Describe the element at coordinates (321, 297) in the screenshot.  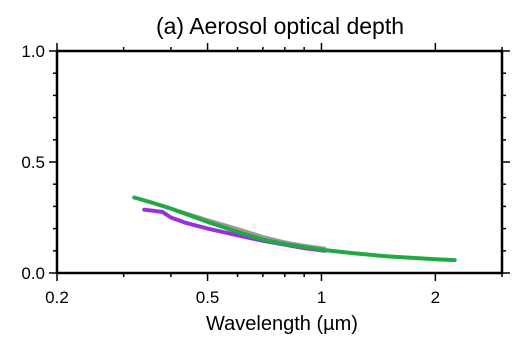
I see `x-tick-label: 1` at that location.